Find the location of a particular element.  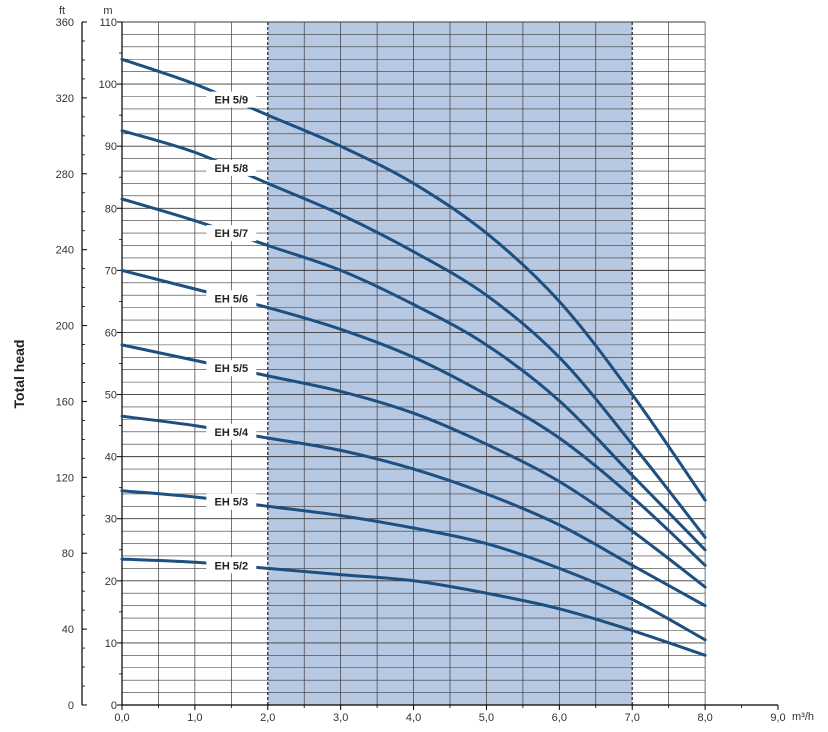

series-label: EH 5/5 is located at coordinates (232, 369).